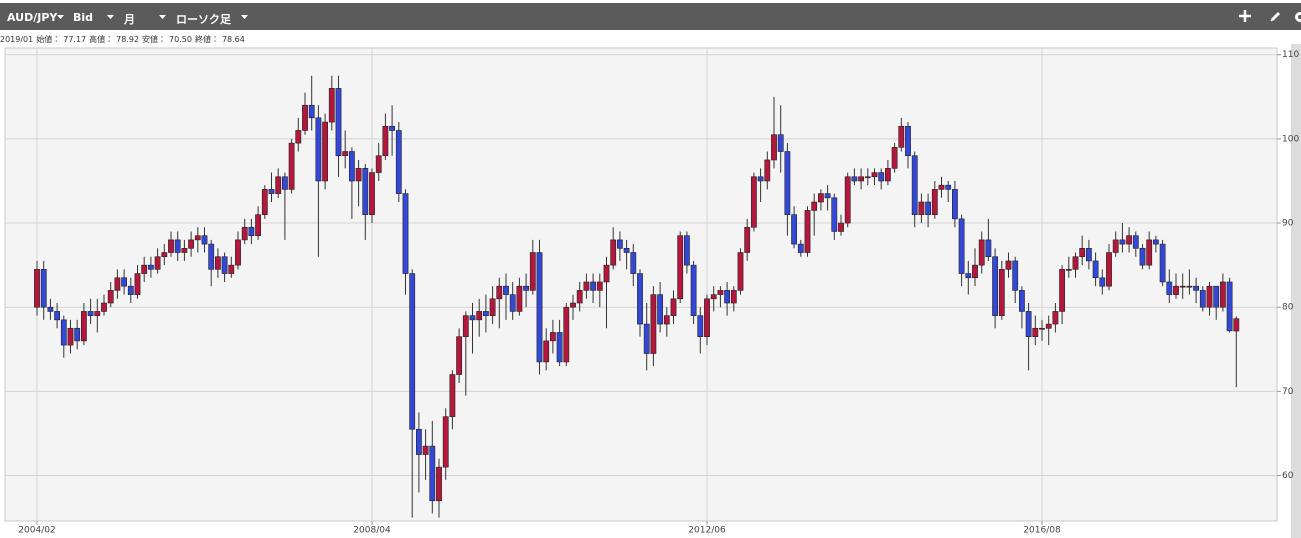  What do you see at coordinates (1290, 139) in the screenshot?
I see `y-tick-label: 100` at bounding box center [1290, 139].